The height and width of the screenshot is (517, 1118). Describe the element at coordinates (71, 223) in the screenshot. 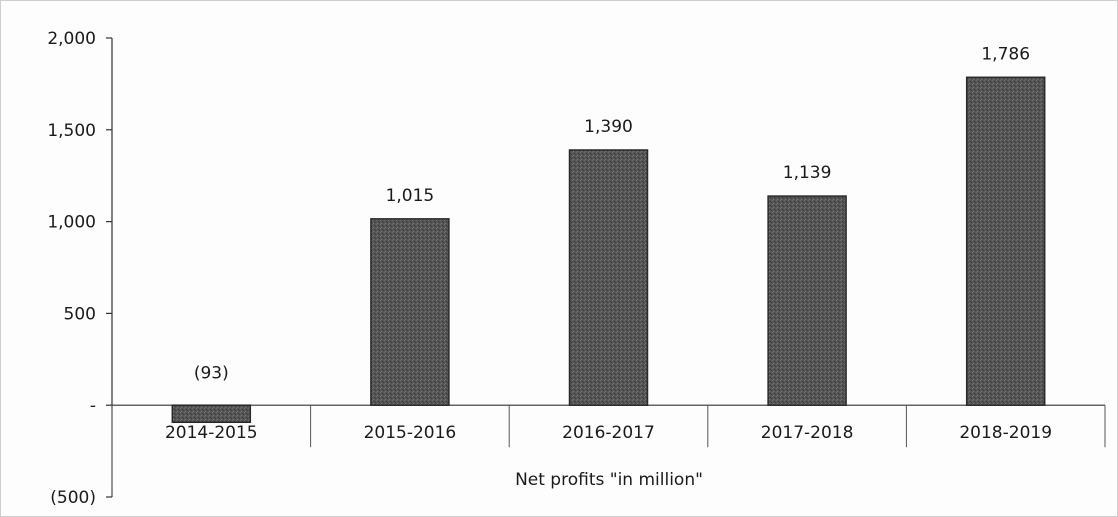

I see `y-tick-label-2: 1,000` at that location.